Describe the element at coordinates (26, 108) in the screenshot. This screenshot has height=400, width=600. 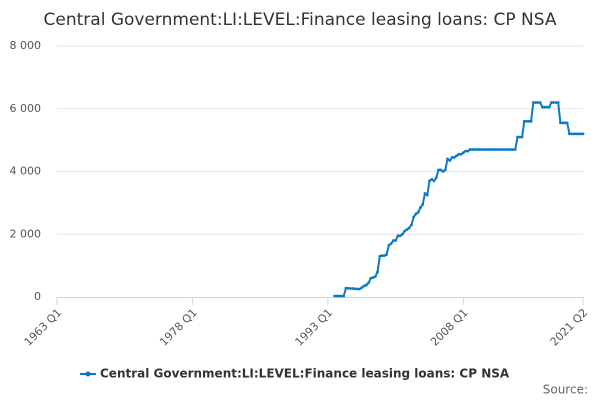
I see `y-tick-label: 6 000` at that location.